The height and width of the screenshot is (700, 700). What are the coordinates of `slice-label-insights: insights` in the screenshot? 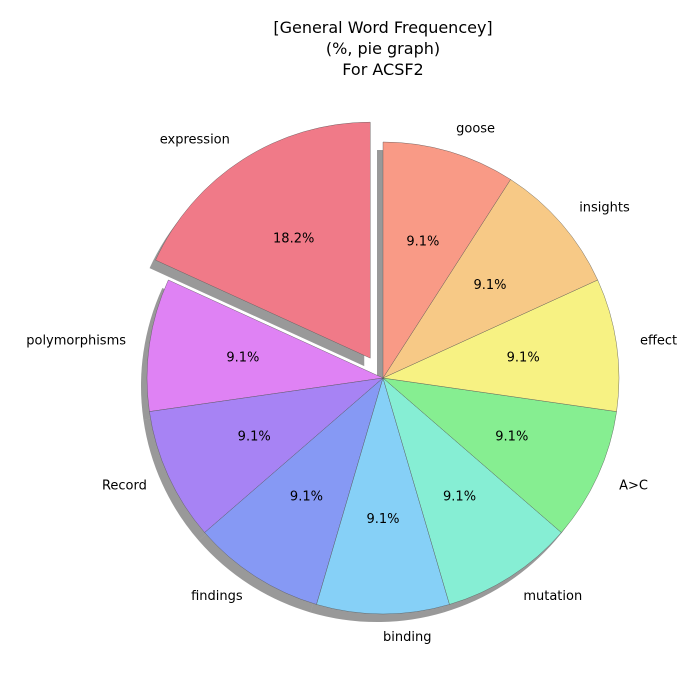 It's located at (604, 208).